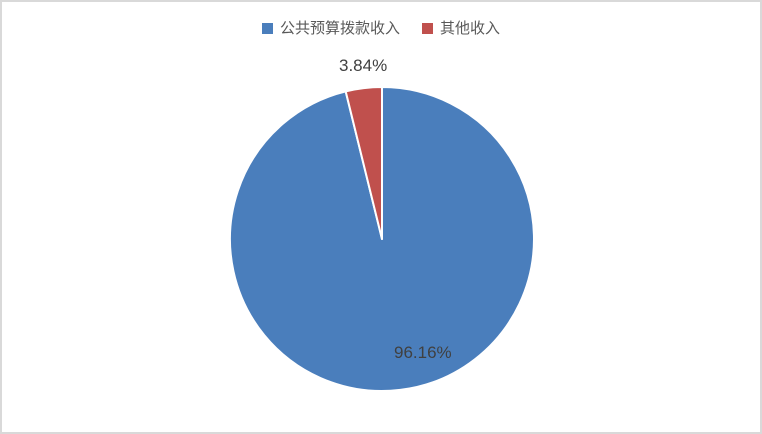  Describe the element at coordinates (427, 28) in the screenshot. I see `legend-swatch-red-icon` at that location.